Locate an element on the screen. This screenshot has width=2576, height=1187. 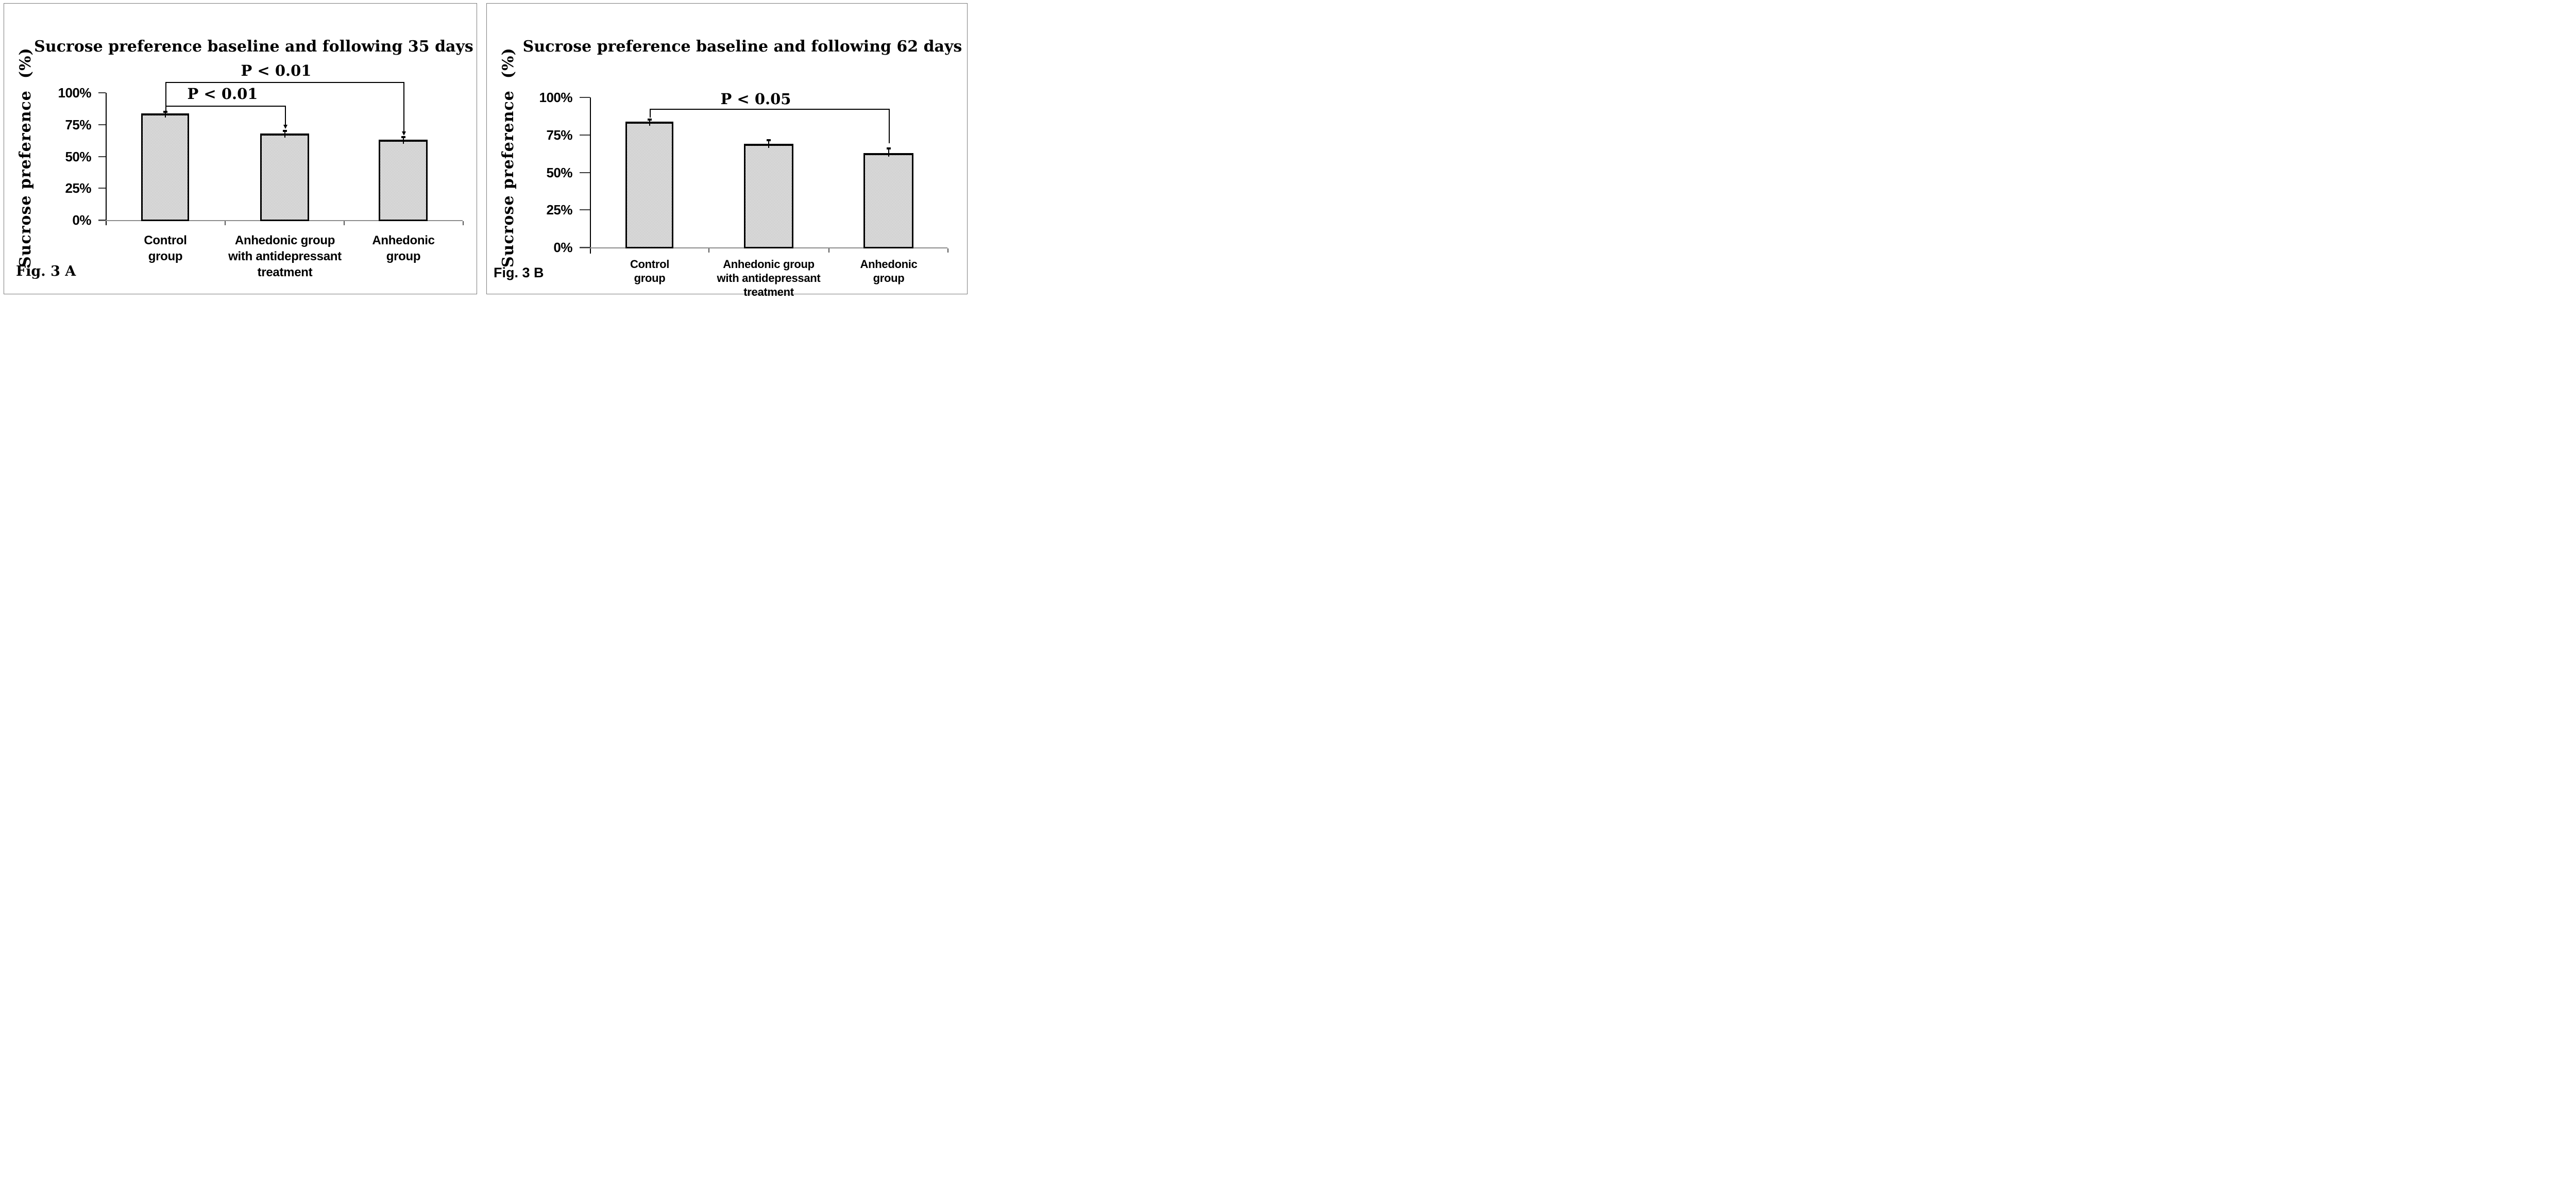
fig-label: Fig. 3 A is located at coordinates (46, 271).